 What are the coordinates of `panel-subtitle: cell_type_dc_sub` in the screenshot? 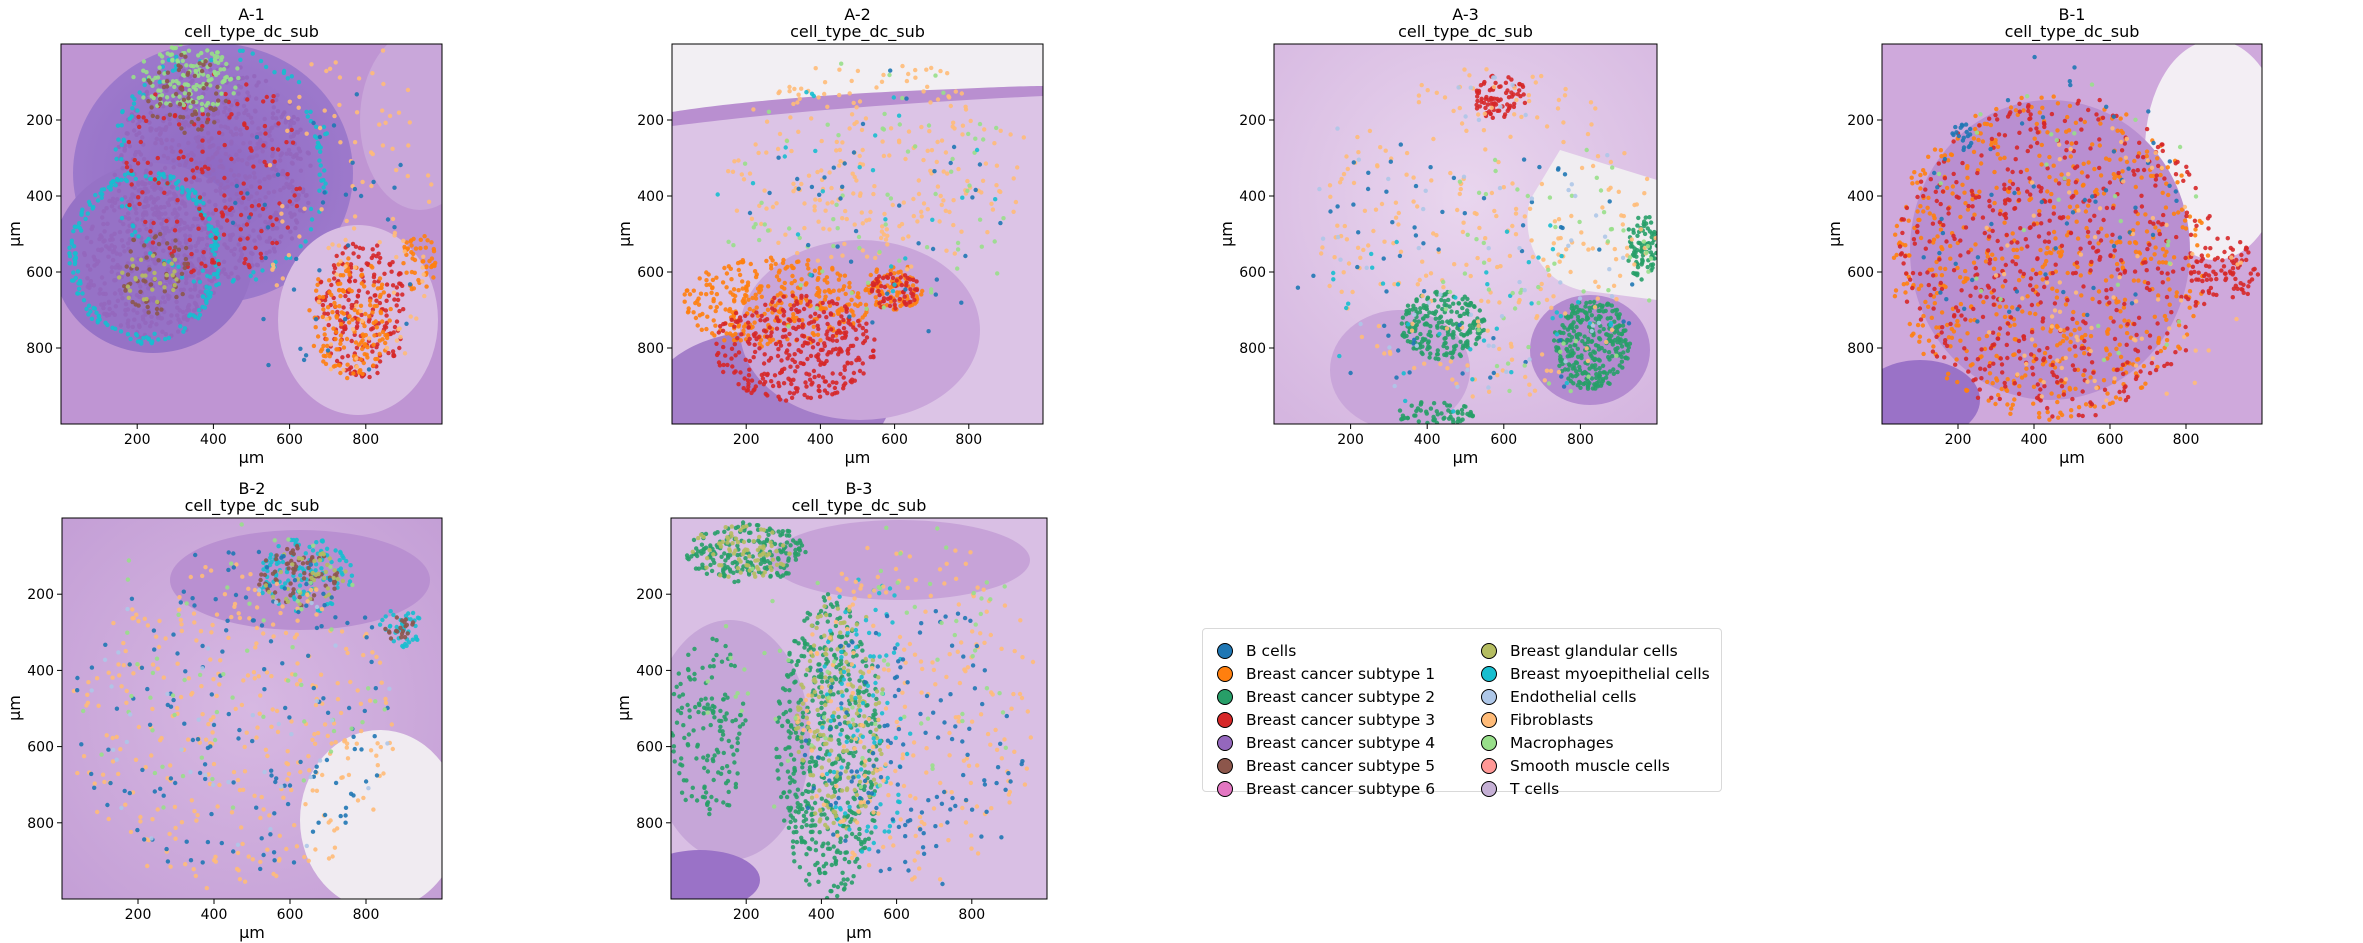 It's located at (1465, 32).